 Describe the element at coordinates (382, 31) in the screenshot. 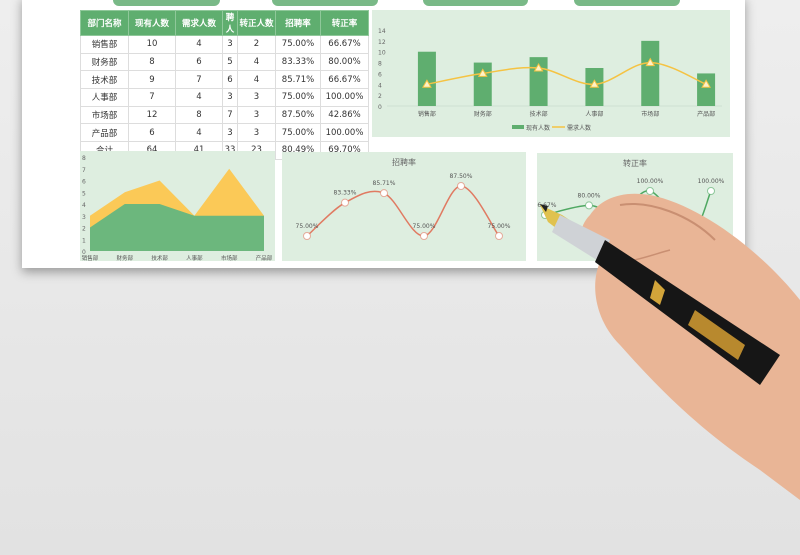

I see `y-tick-label: 14` at that location.